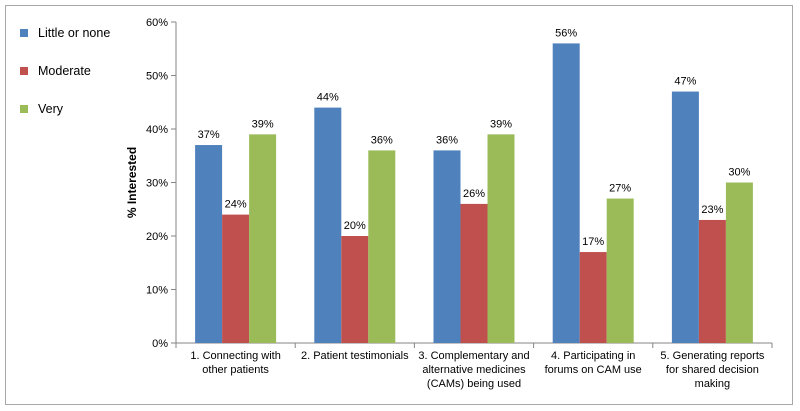 The height and width of the screenshot is (411, 800). What do you see at coordinates (157, 291) in the screenshot?
I see `y-tick-label: 10%` at bounding box center [157, 291].